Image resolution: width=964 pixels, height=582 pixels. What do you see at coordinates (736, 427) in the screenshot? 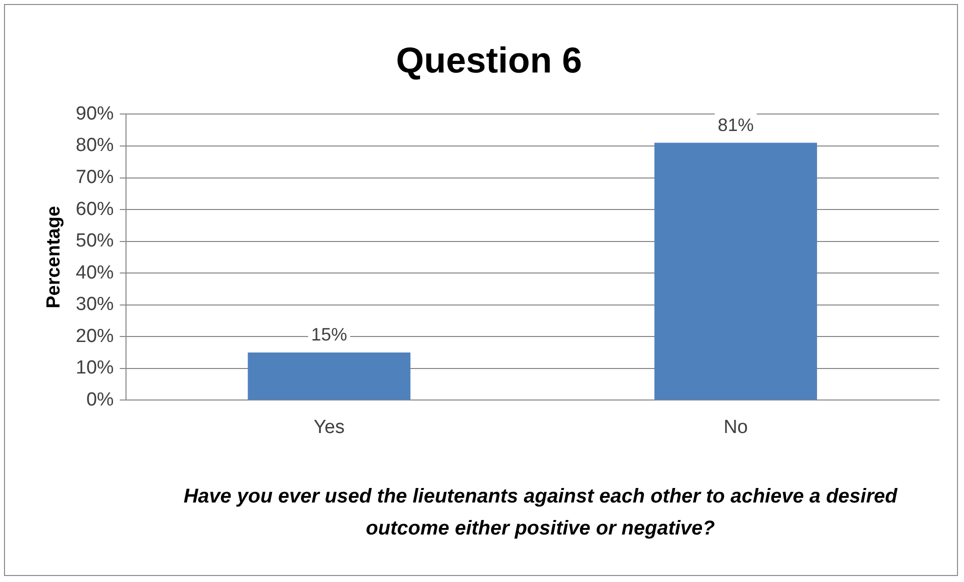
I see `x-tick-label: No` at bounding box center [736, 427].